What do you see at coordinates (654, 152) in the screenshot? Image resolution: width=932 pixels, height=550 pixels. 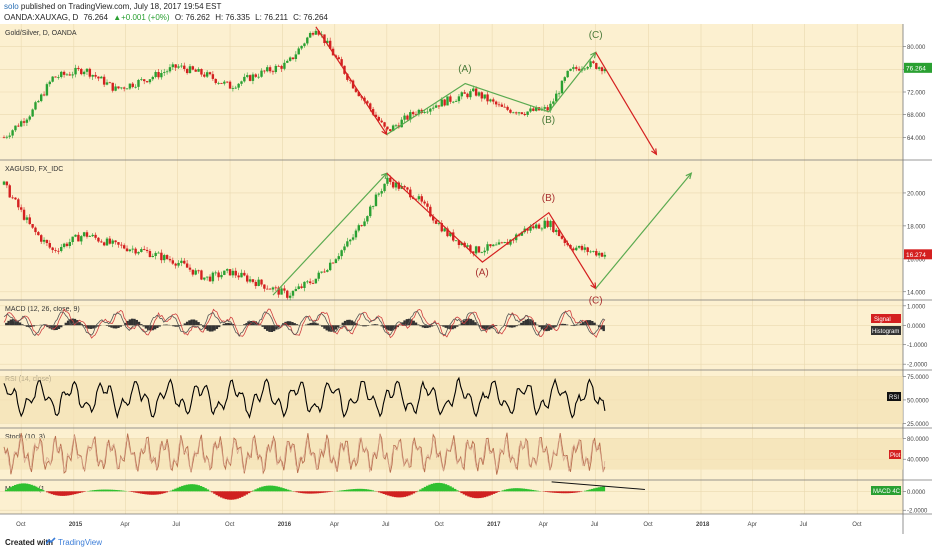 I see `wave-arrowhead` at bounding box center [654, 152].